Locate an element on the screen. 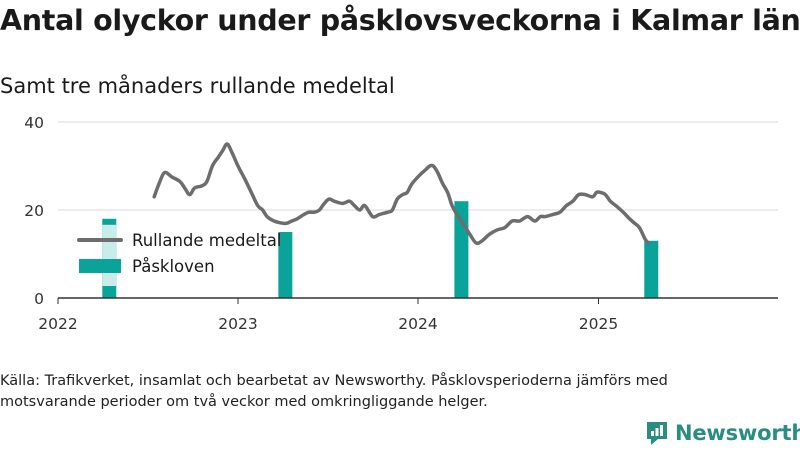 This screenshot has height=450, width=800. legend-label-bar: Påskloven is located at coordinates (173, 266).